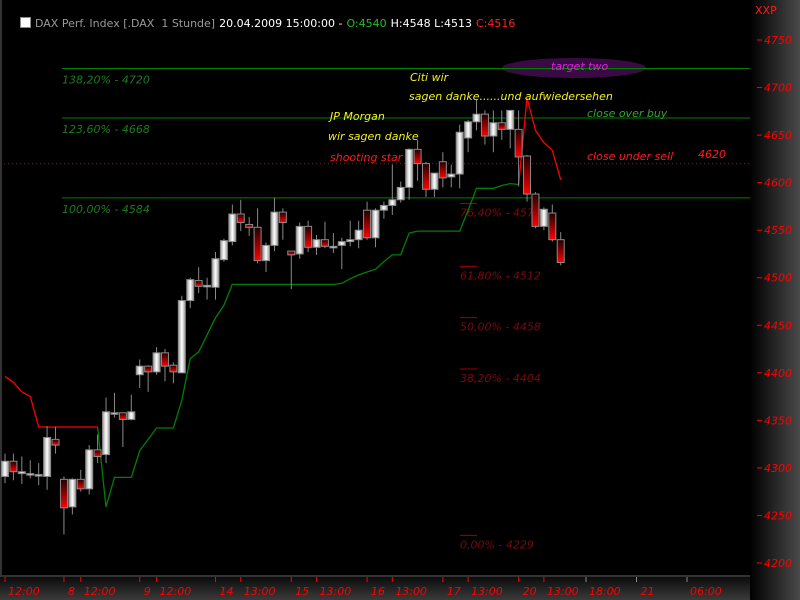  What do you see at coordinates (375, 588) in the screenshot?
I see `time-axis-panel` at bounding box center [375, 588].